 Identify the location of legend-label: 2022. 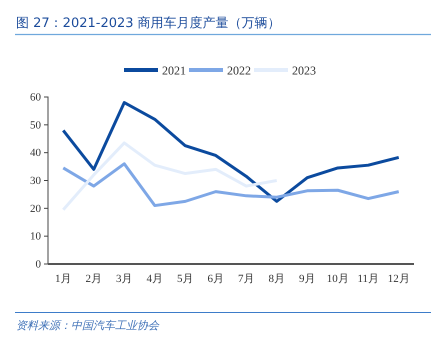
(239, 71).